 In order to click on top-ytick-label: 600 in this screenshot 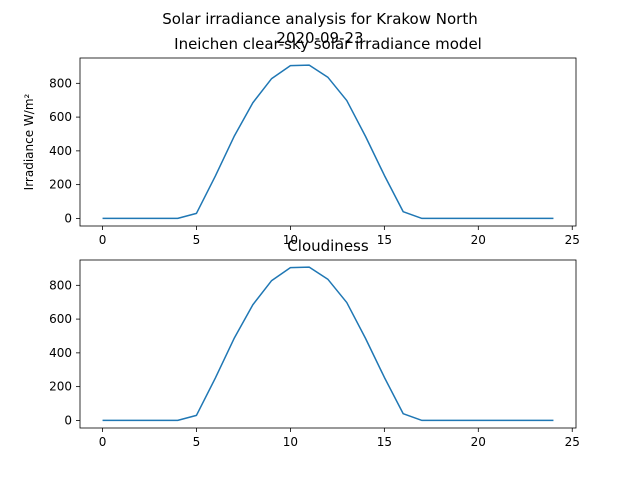, I will do `click(60, 117)`.